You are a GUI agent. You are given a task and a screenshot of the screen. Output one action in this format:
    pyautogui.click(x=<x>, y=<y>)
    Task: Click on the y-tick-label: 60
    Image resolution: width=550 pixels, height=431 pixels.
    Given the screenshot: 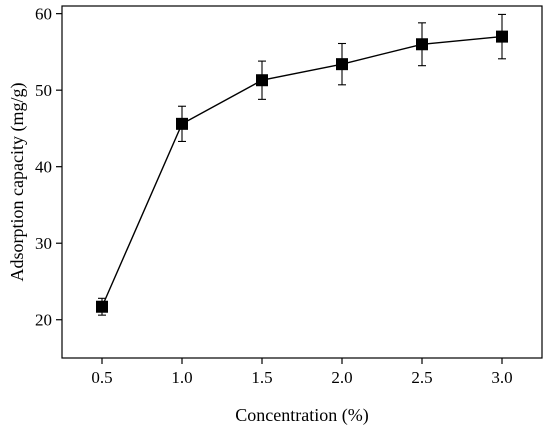 What is the action you would take?
    pyautogui.click(x=43, y=14)
    